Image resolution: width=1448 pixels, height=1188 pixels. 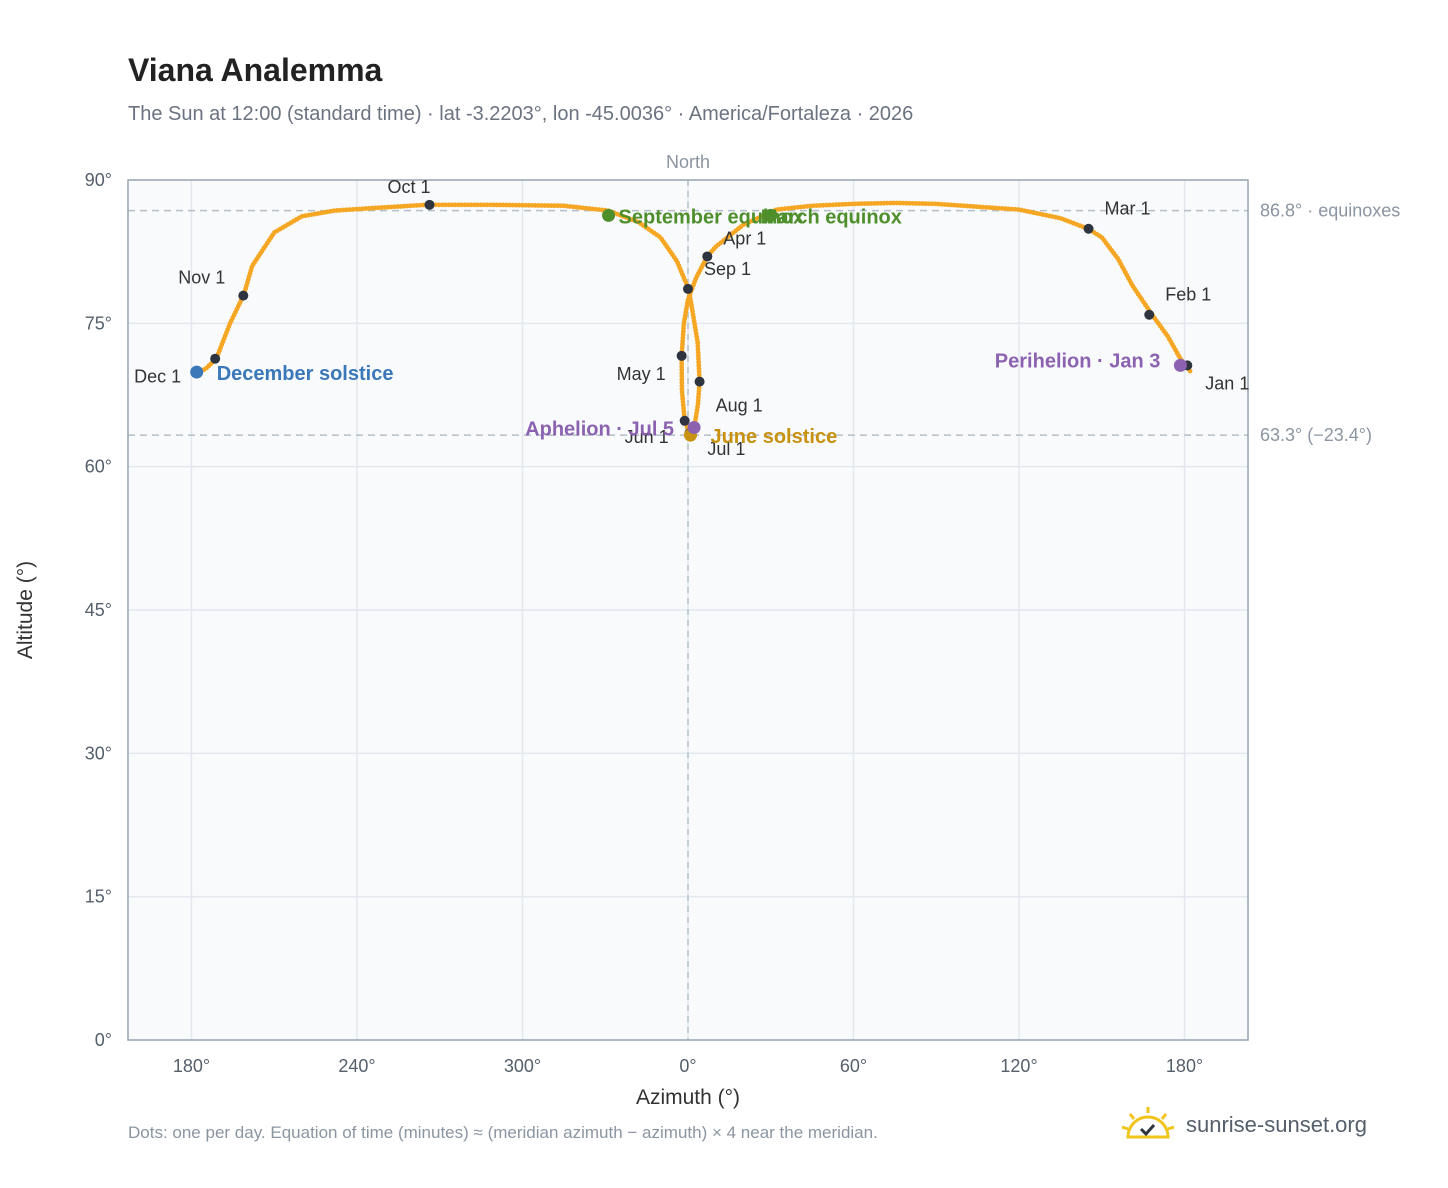 I want to click on chart-title: Viana Analemma, so click(x=255, y=70).